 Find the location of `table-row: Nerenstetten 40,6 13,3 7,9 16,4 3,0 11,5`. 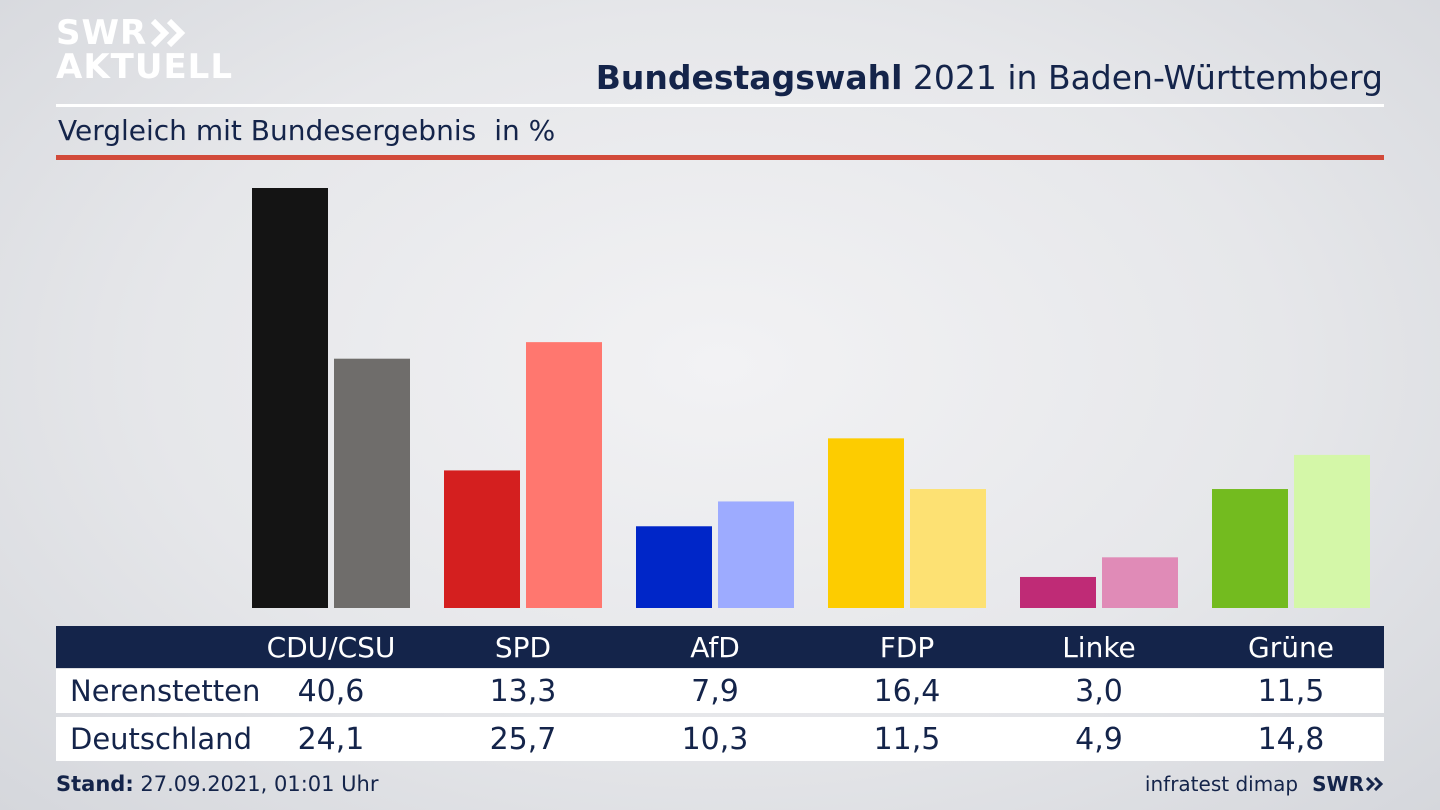

table-row: Nerenstetten 40,6 13,3 7,9 16,4 3,0 11,5 is located at coordinates (720, 691).